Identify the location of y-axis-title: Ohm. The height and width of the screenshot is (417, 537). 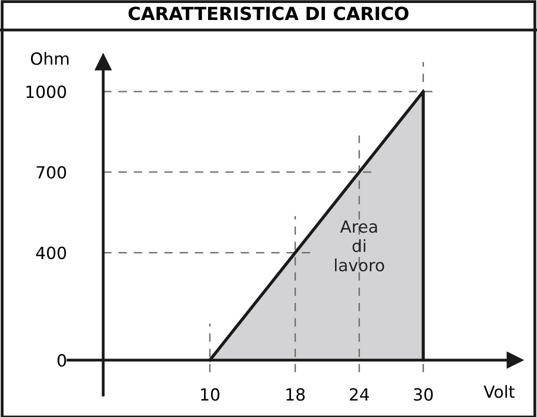
(49, 58).